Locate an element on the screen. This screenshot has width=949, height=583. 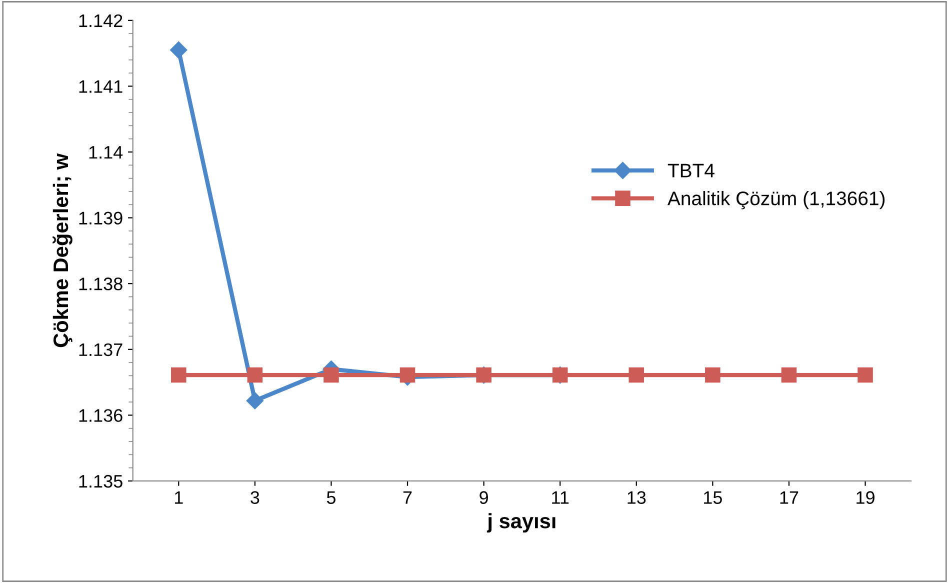
y-tick-label: 1.14 is located at coordinates (106, 152).